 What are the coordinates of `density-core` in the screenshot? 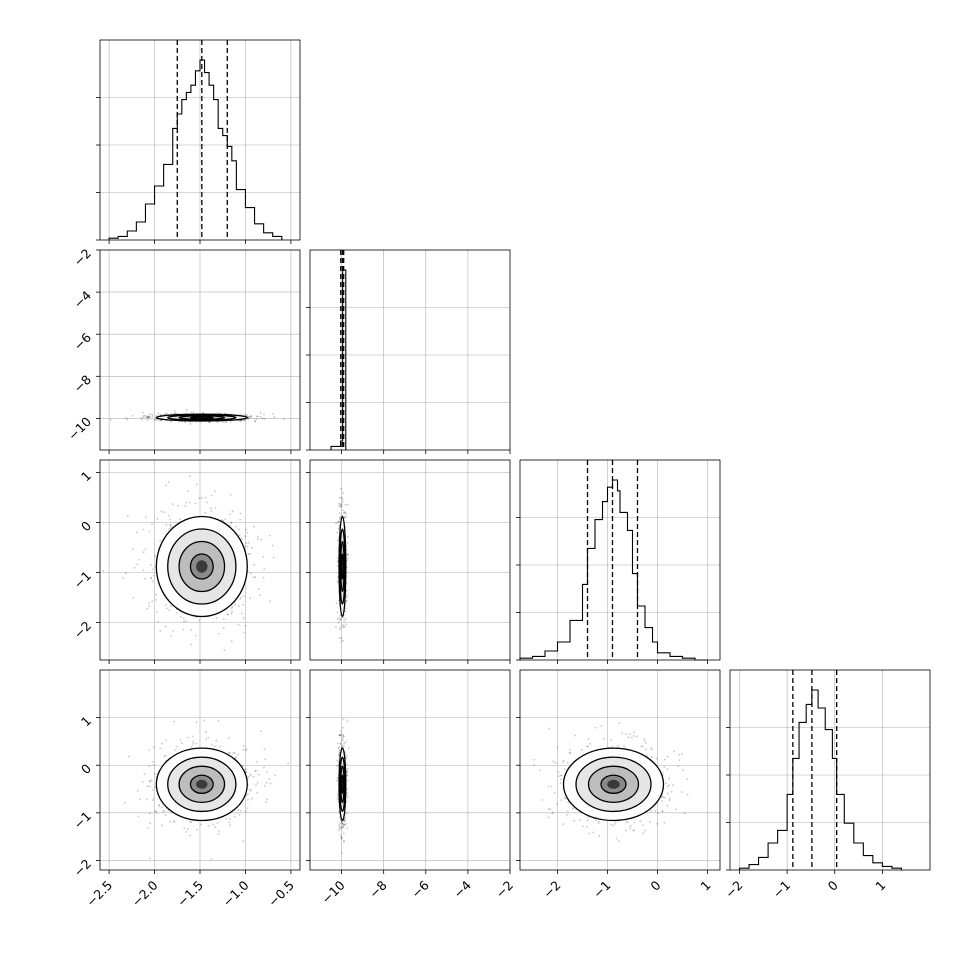 It's located at (202, 784).